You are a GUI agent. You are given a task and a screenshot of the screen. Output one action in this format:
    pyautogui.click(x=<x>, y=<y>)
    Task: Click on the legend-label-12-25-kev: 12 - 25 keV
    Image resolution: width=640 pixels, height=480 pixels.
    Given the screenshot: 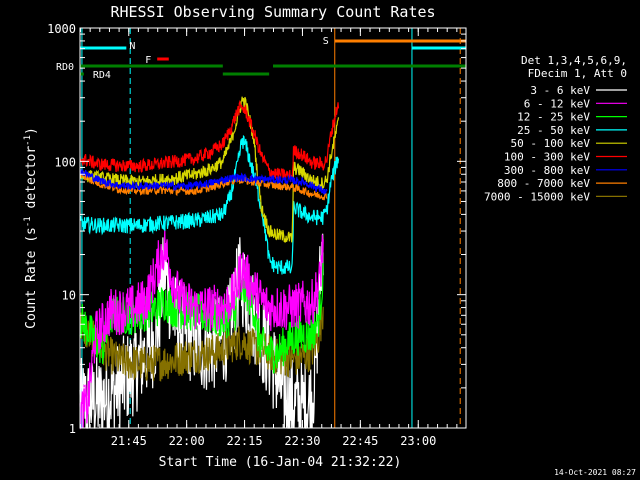 What is the action you would take?
    pyautogui.click(x=553, y=117)
    